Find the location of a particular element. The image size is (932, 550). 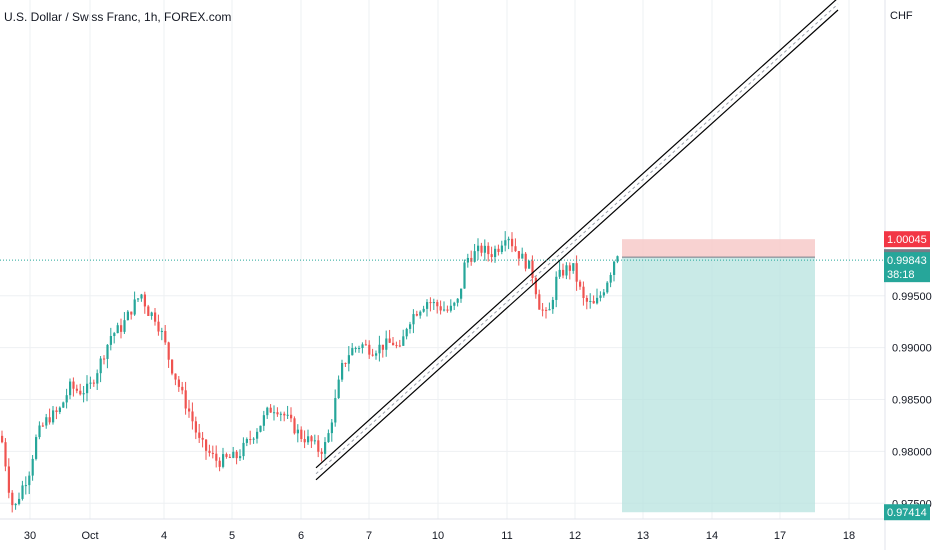

position-zones is located at coordinates (718, 376).